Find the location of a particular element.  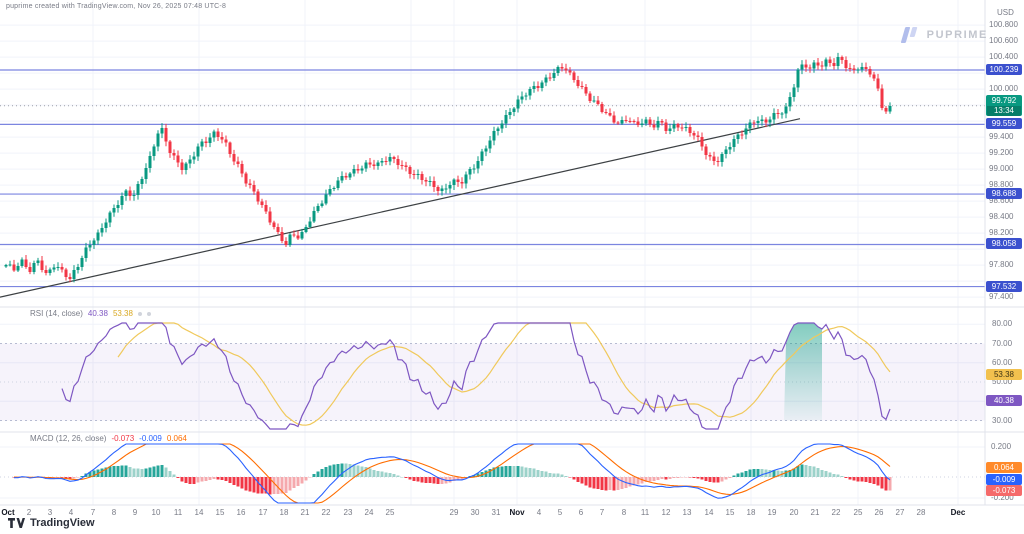

price-level-badge: 99.559 is located at coordinates (1004, 123).